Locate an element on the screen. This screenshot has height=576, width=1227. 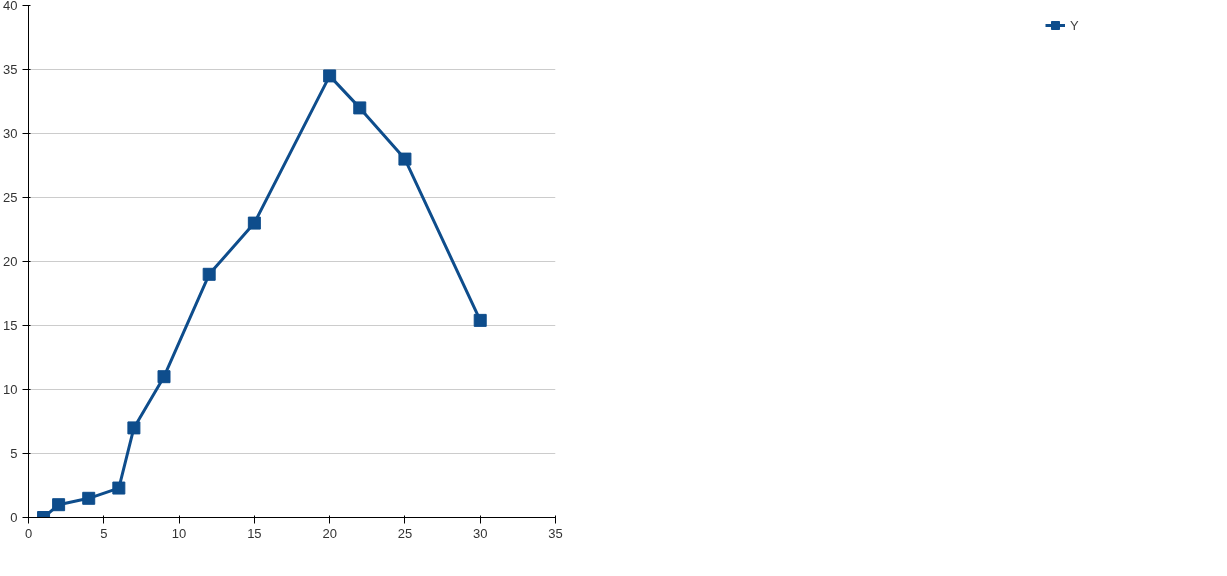
y-tick-label: 30 is located at coordinates (10, 133).